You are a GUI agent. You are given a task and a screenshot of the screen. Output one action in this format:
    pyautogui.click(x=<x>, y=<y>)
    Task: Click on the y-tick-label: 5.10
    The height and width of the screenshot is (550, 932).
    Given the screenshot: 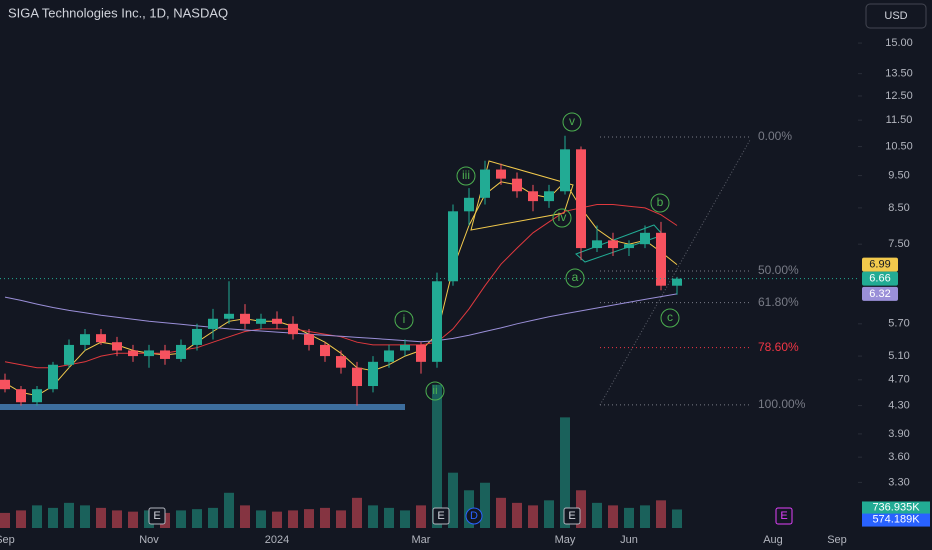 What is the action you would take?
    pyautogui.click(x=898, y=356)
    